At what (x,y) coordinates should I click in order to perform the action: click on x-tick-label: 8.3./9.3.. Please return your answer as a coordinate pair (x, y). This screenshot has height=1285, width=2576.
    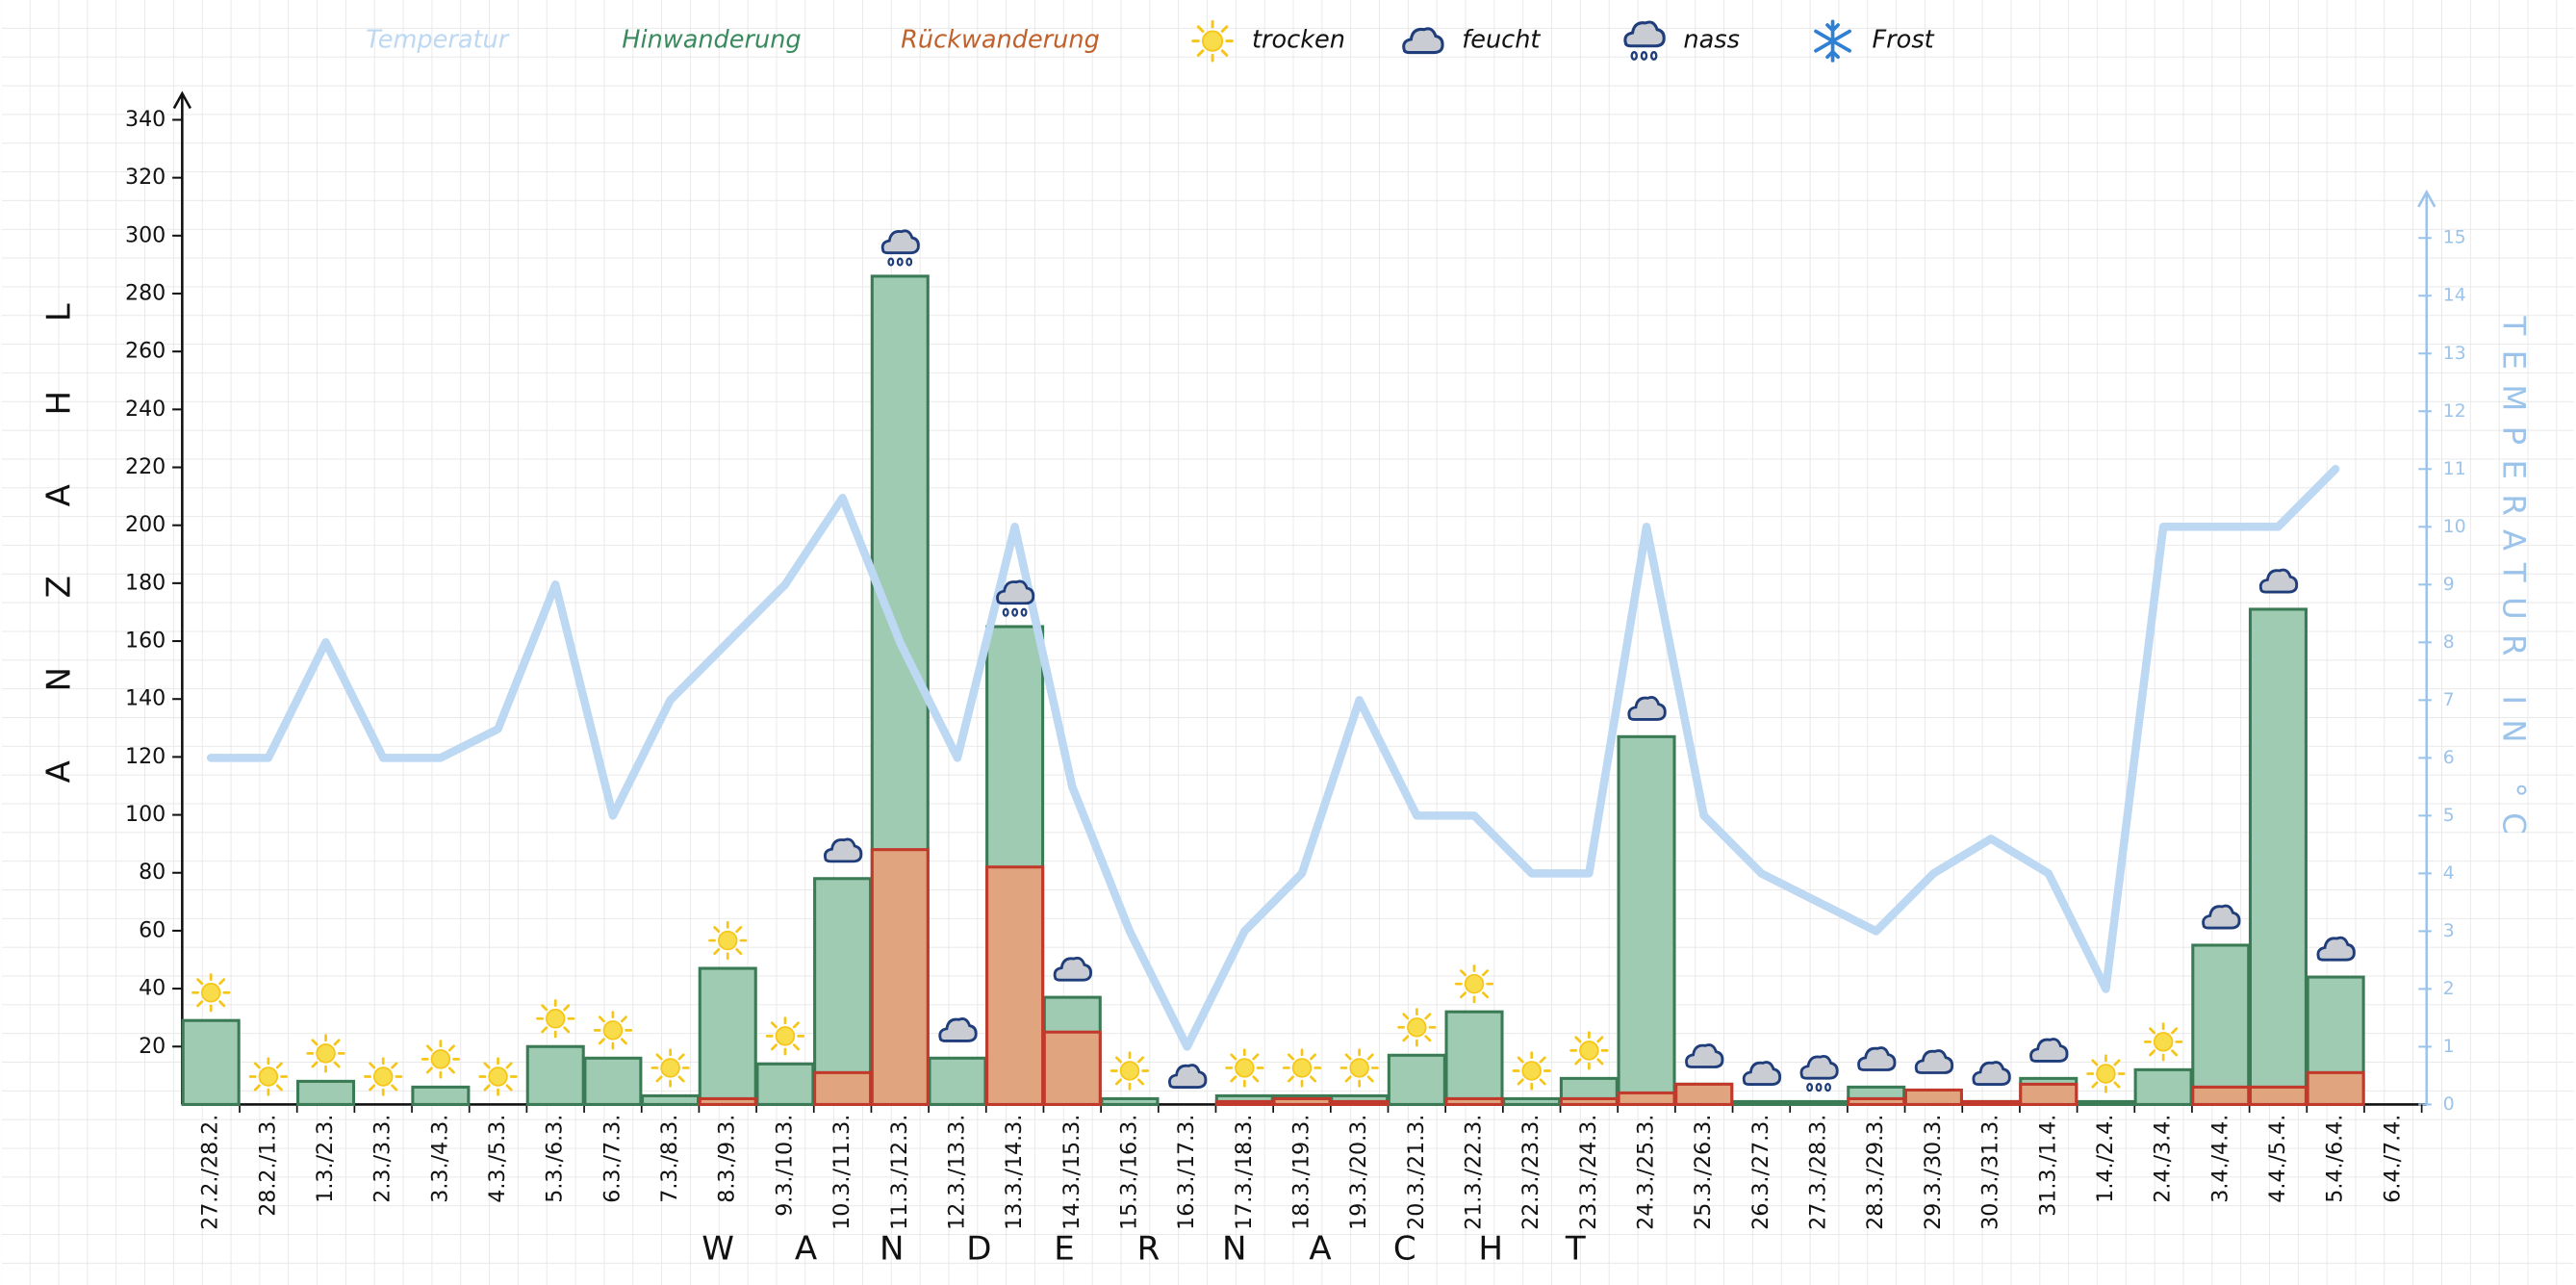
    Looking at the image, I should click on (727, 1159).